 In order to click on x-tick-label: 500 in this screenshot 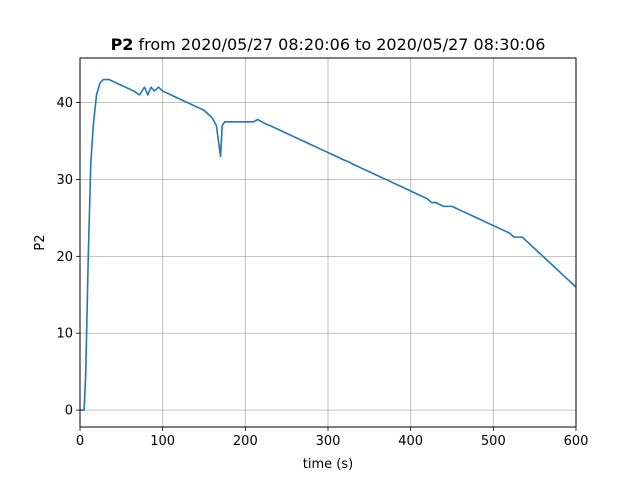, I will do `click(493, 441)`.